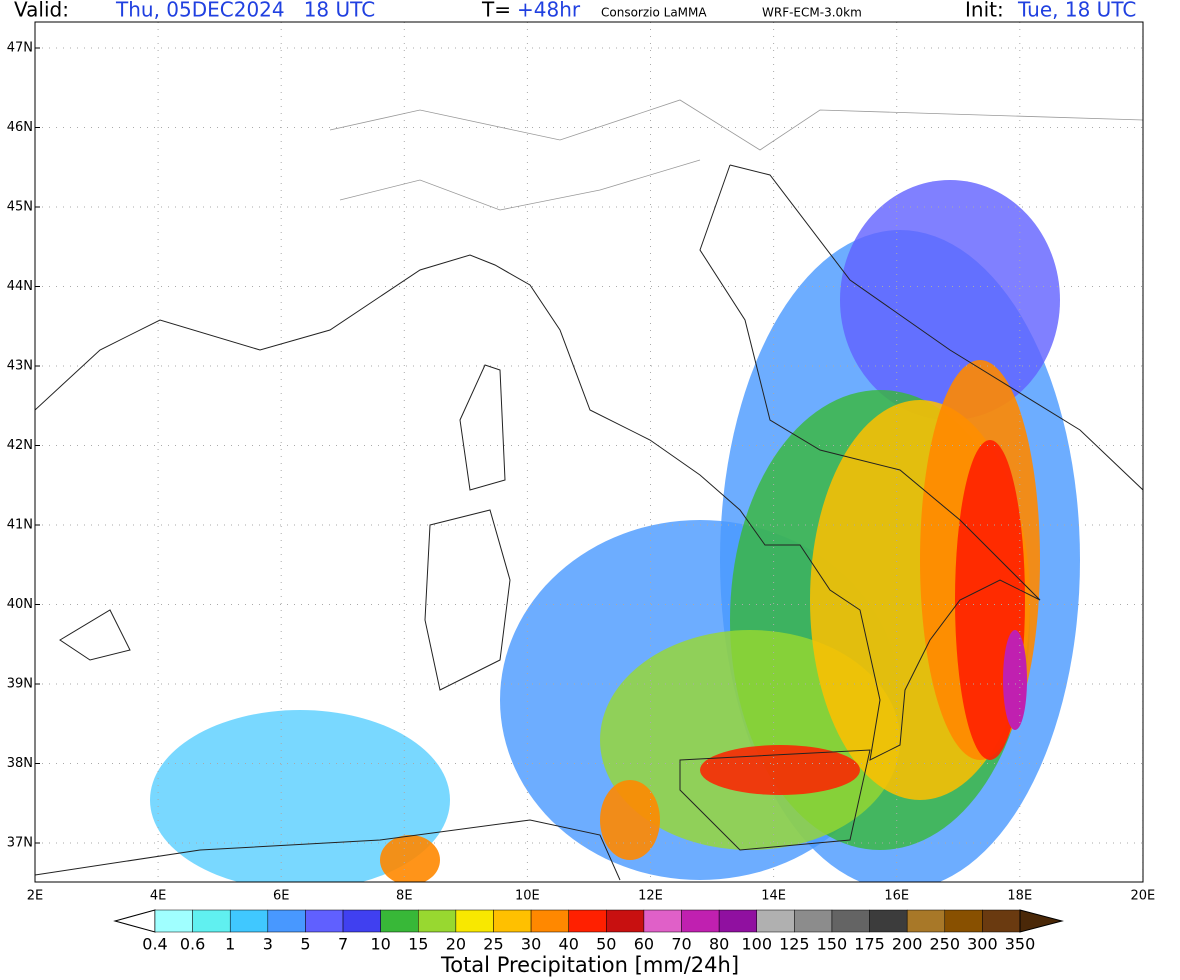 This screenshot has width=1180, height=980. Describe the element at coordinates (158, 896) in the screenshot. I see `lon-label: 4E` at that location.